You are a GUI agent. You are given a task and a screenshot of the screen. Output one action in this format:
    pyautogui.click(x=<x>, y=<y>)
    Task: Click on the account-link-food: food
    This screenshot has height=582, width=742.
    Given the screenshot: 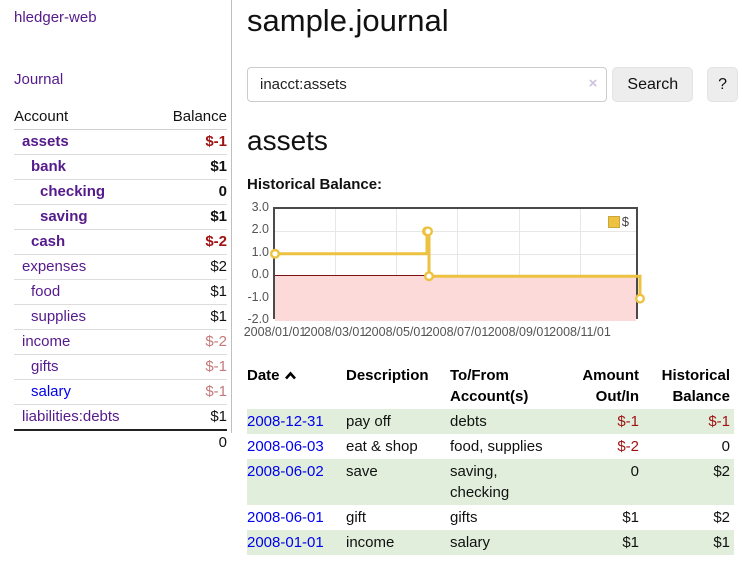 What is the action you would take?
    pyautogui.click(x=46, y=291)
    